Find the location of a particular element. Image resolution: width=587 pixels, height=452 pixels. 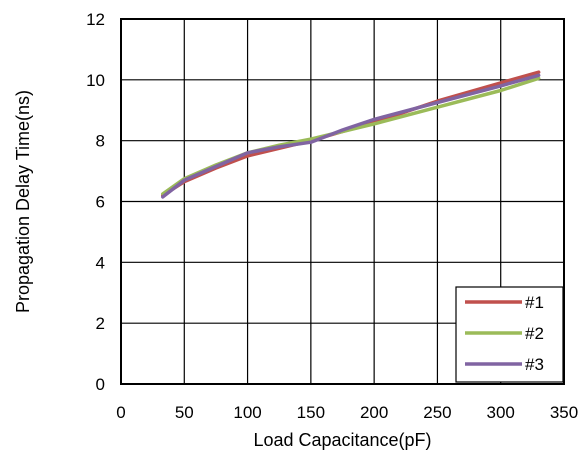

legend-label: #1 is located at coordinates (534, 302).